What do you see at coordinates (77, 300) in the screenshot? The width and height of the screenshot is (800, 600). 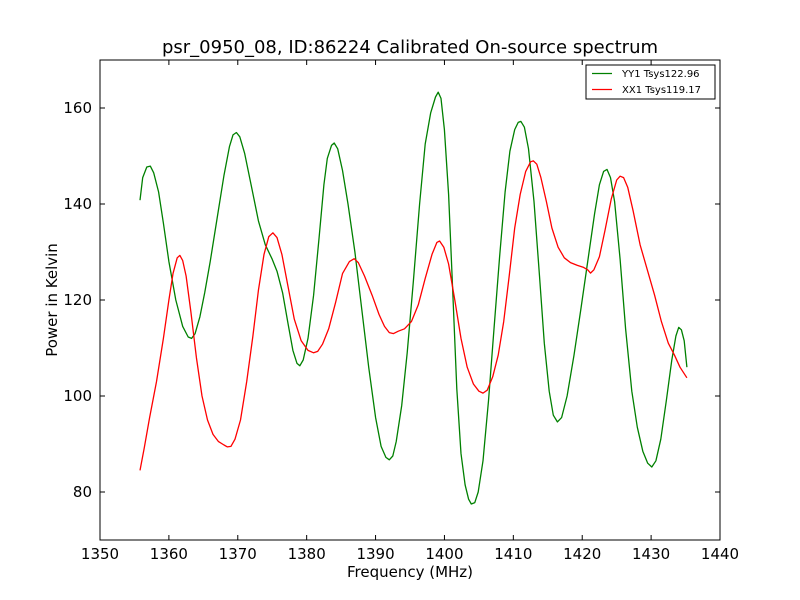 I see `y-tick-label: 120` at bounding box center [77, 300].